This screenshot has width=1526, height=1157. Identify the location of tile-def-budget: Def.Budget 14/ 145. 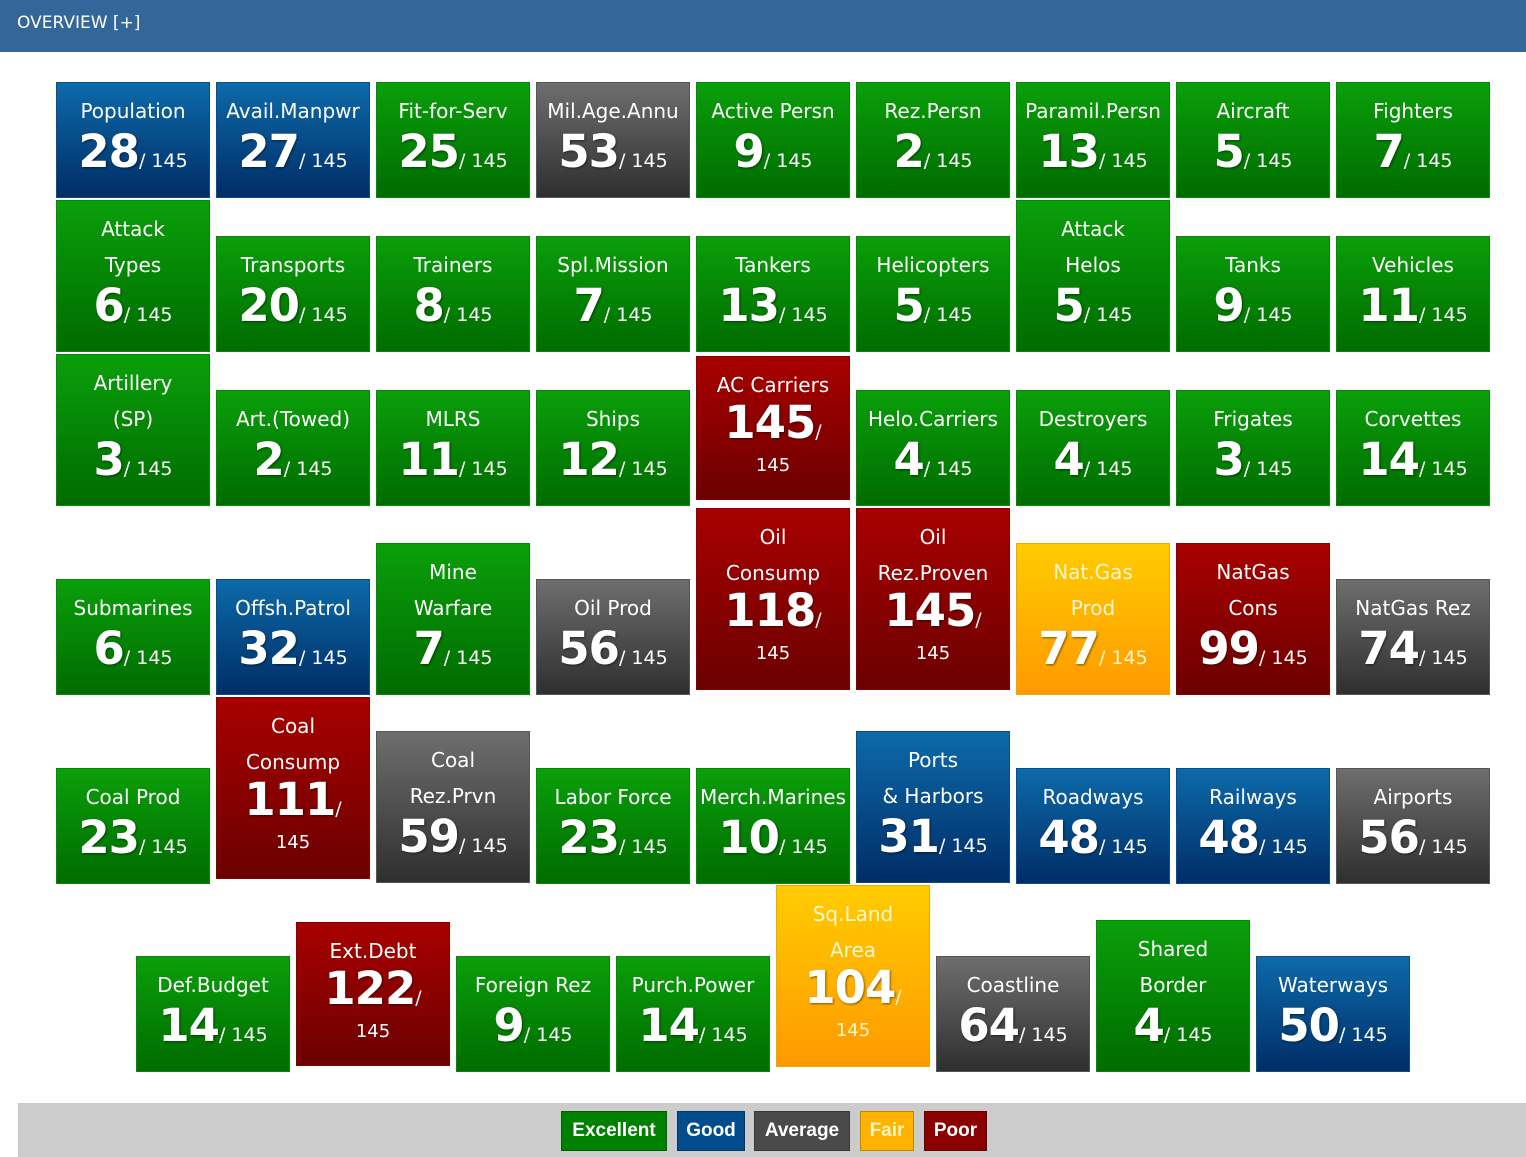
(213, 1014).